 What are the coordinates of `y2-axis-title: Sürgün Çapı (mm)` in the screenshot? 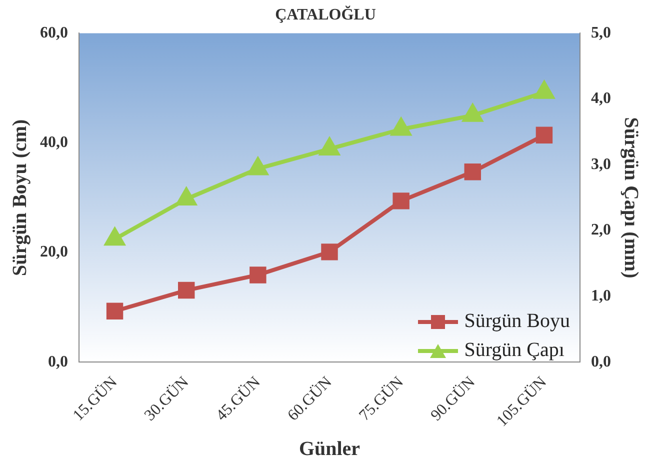 It's located at (631, 197).